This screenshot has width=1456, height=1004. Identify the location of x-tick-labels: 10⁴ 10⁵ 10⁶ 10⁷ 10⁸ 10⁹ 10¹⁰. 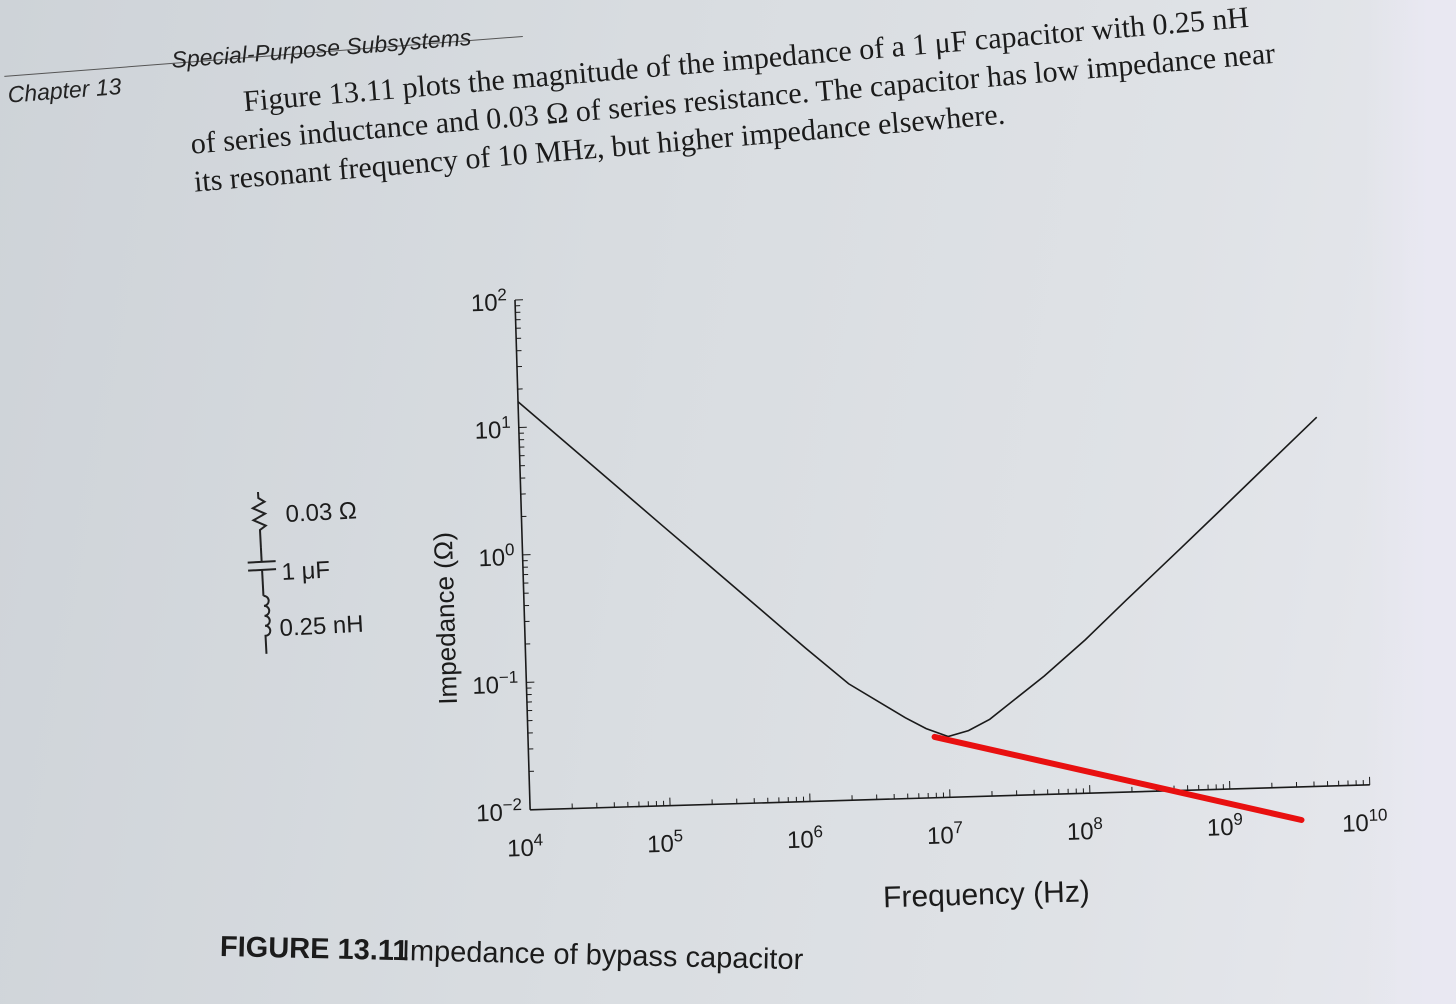
(947, 833).